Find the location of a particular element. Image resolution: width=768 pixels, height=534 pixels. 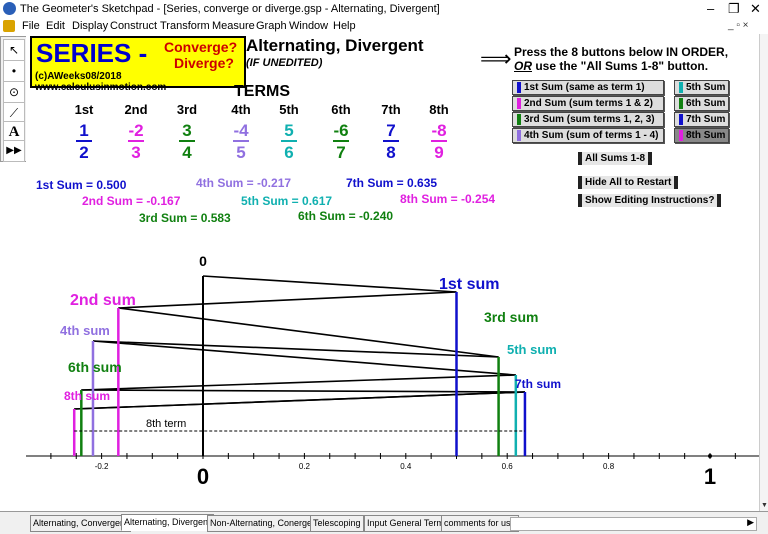

menu-window: Window is located at coordinates (309, 26).